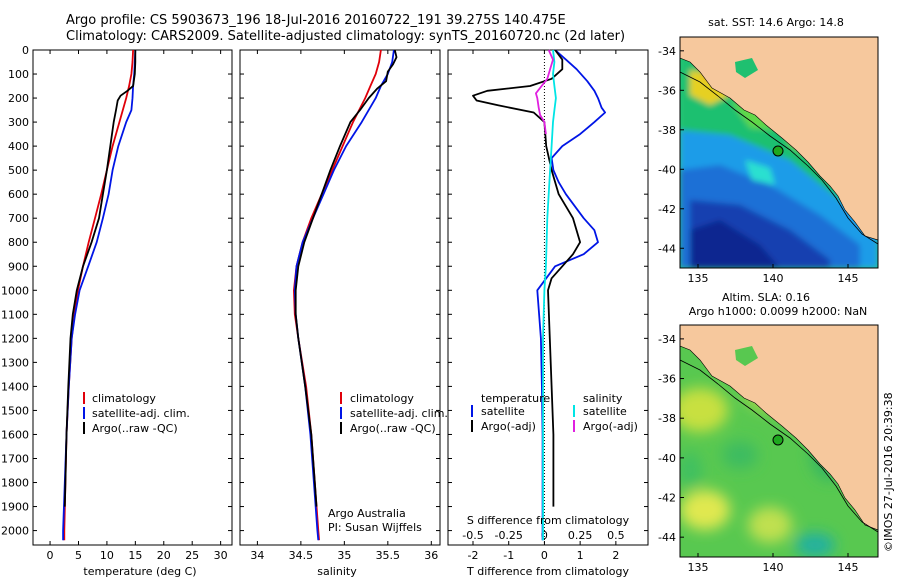 Image resolution: width=900 pixels, height=580 pixels. I want to click on legend-argo-label: Argo(..raw -QC), so click(135, 428).